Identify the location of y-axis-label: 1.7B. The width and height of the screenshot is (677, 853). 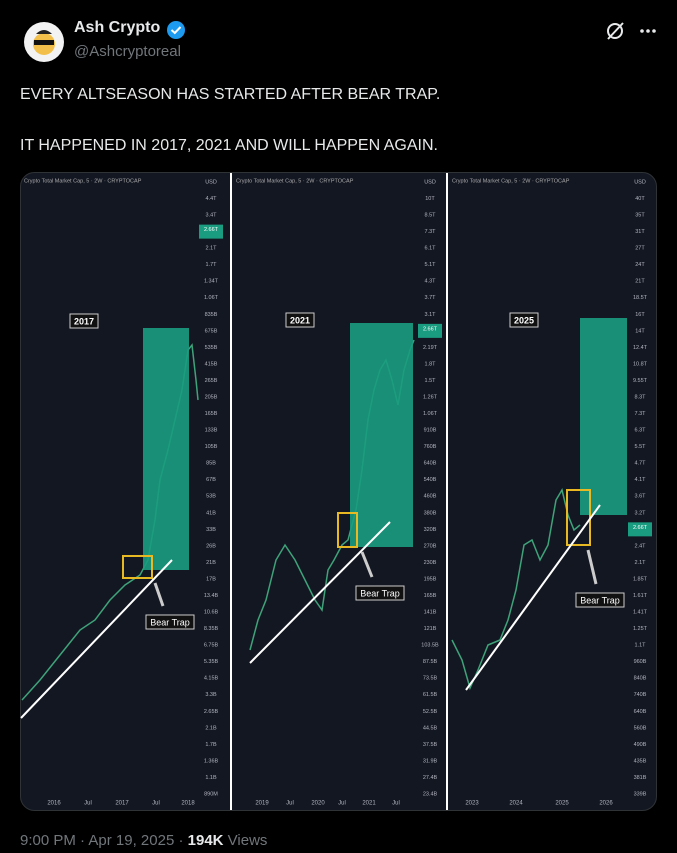
(211, 745).